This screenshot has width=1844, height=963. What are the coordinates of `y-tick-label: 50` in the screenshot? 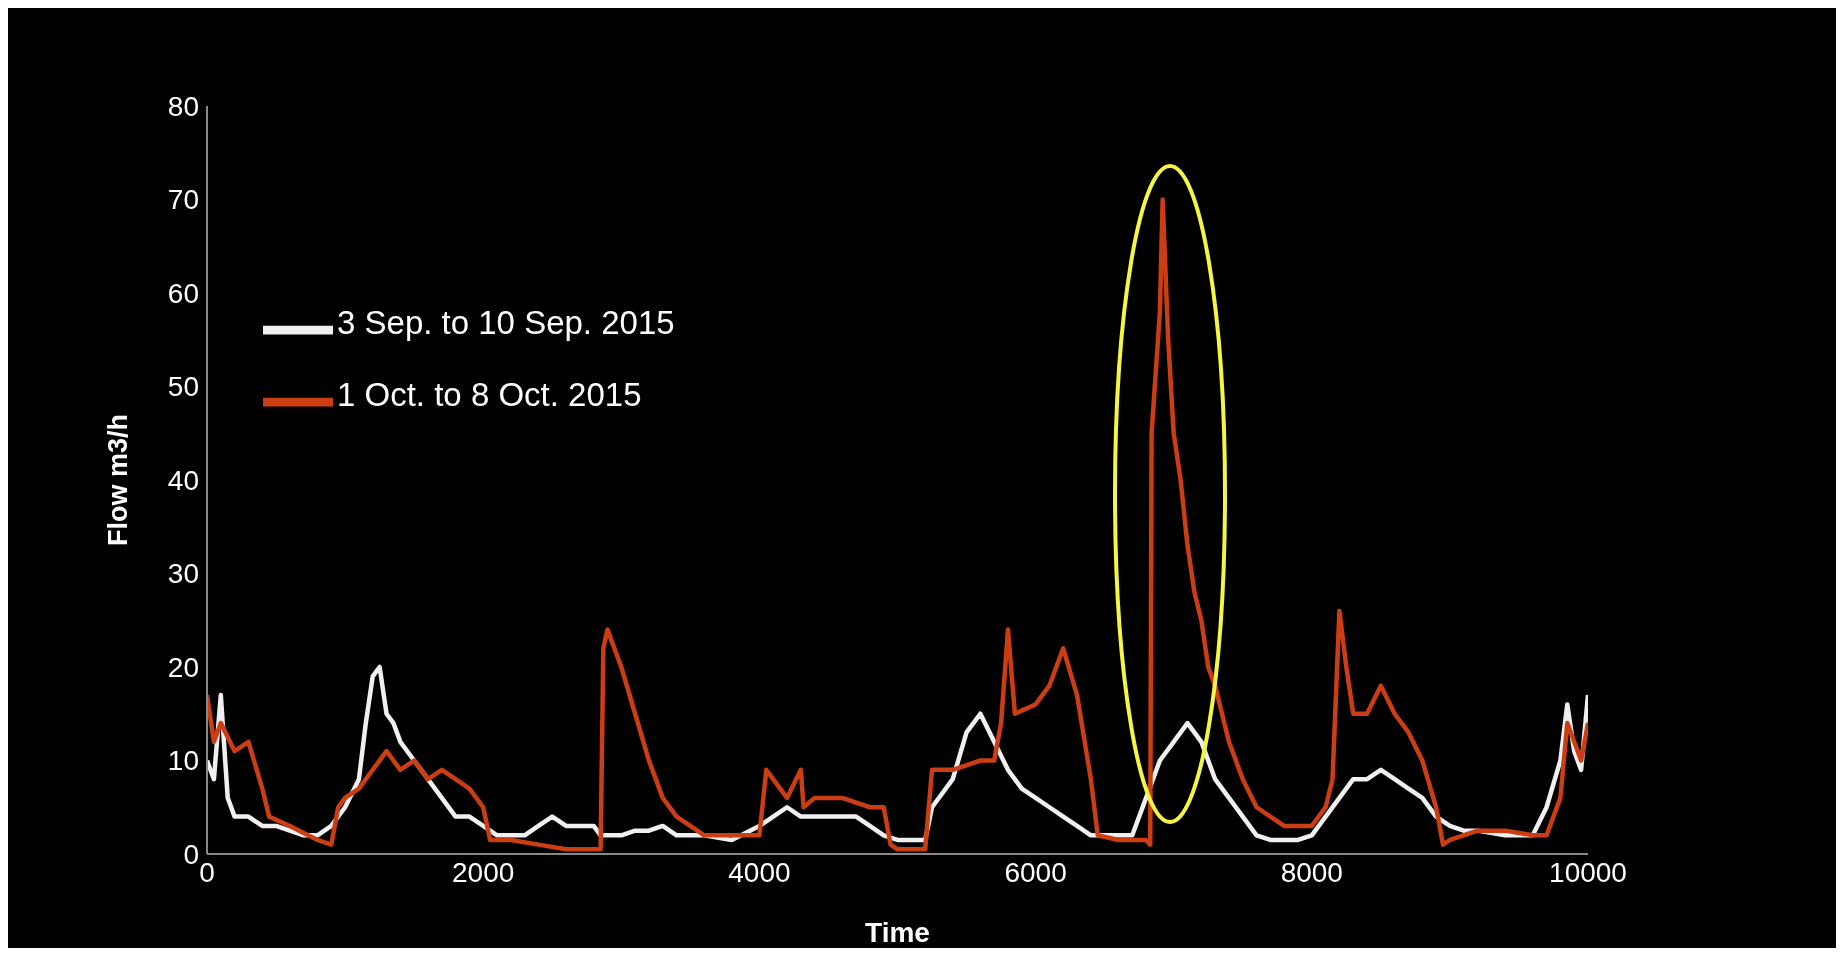 It's located at (183, 387).